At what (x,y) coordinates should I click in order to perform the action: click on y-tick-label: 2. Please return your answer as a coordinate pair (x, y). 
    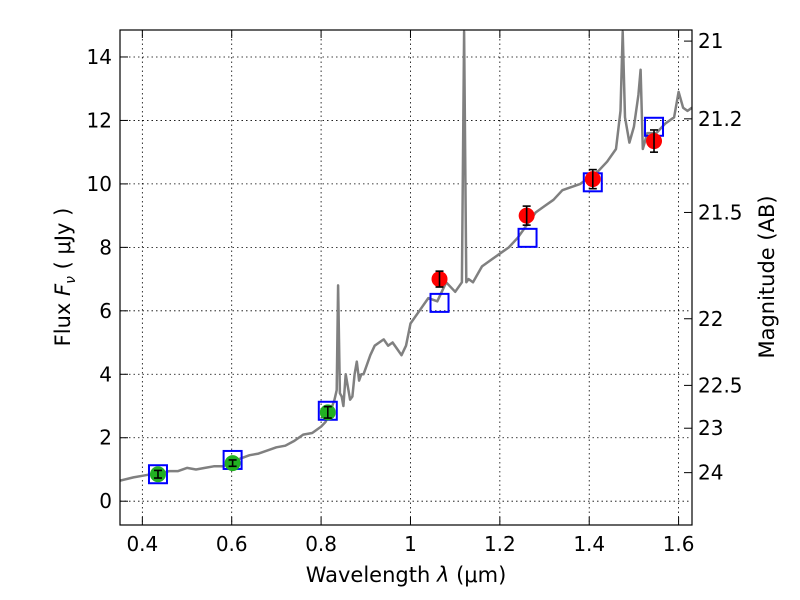
    Looking at the image, I should click on (105, 438).